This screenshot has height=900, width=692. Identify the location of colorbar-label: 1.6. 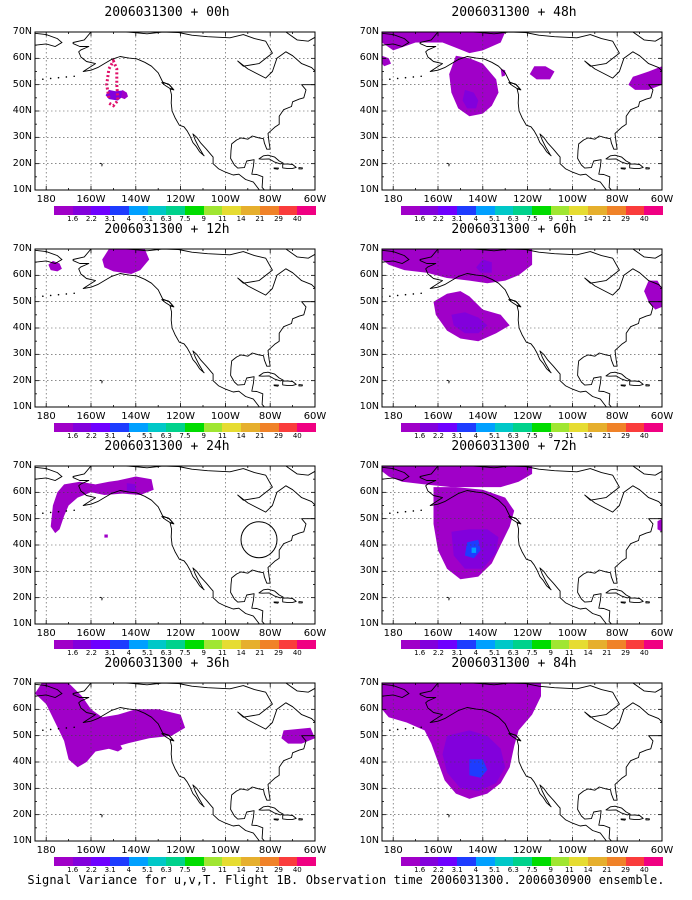
(420, 219).